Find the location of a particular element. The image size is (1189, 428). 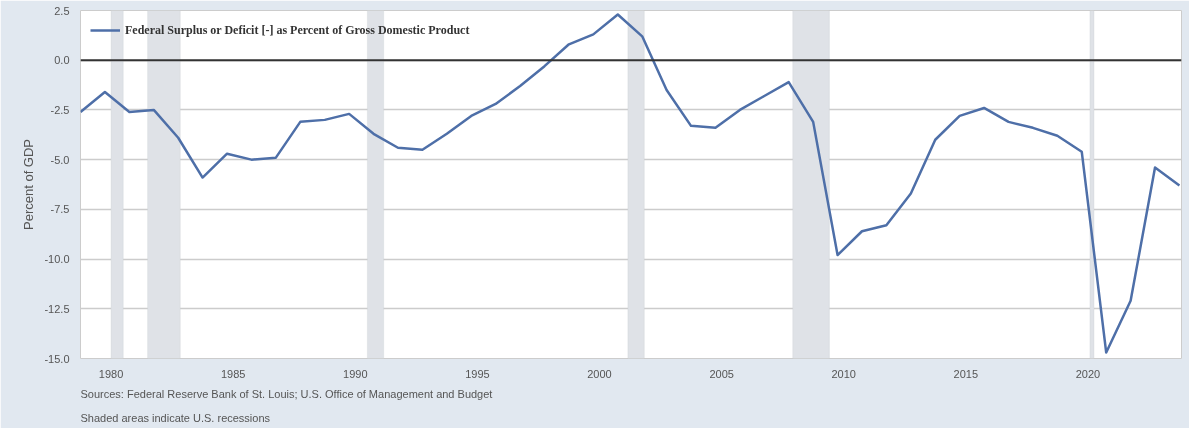

x-tick-label: 2020 is located at coordinates (1088, 373).